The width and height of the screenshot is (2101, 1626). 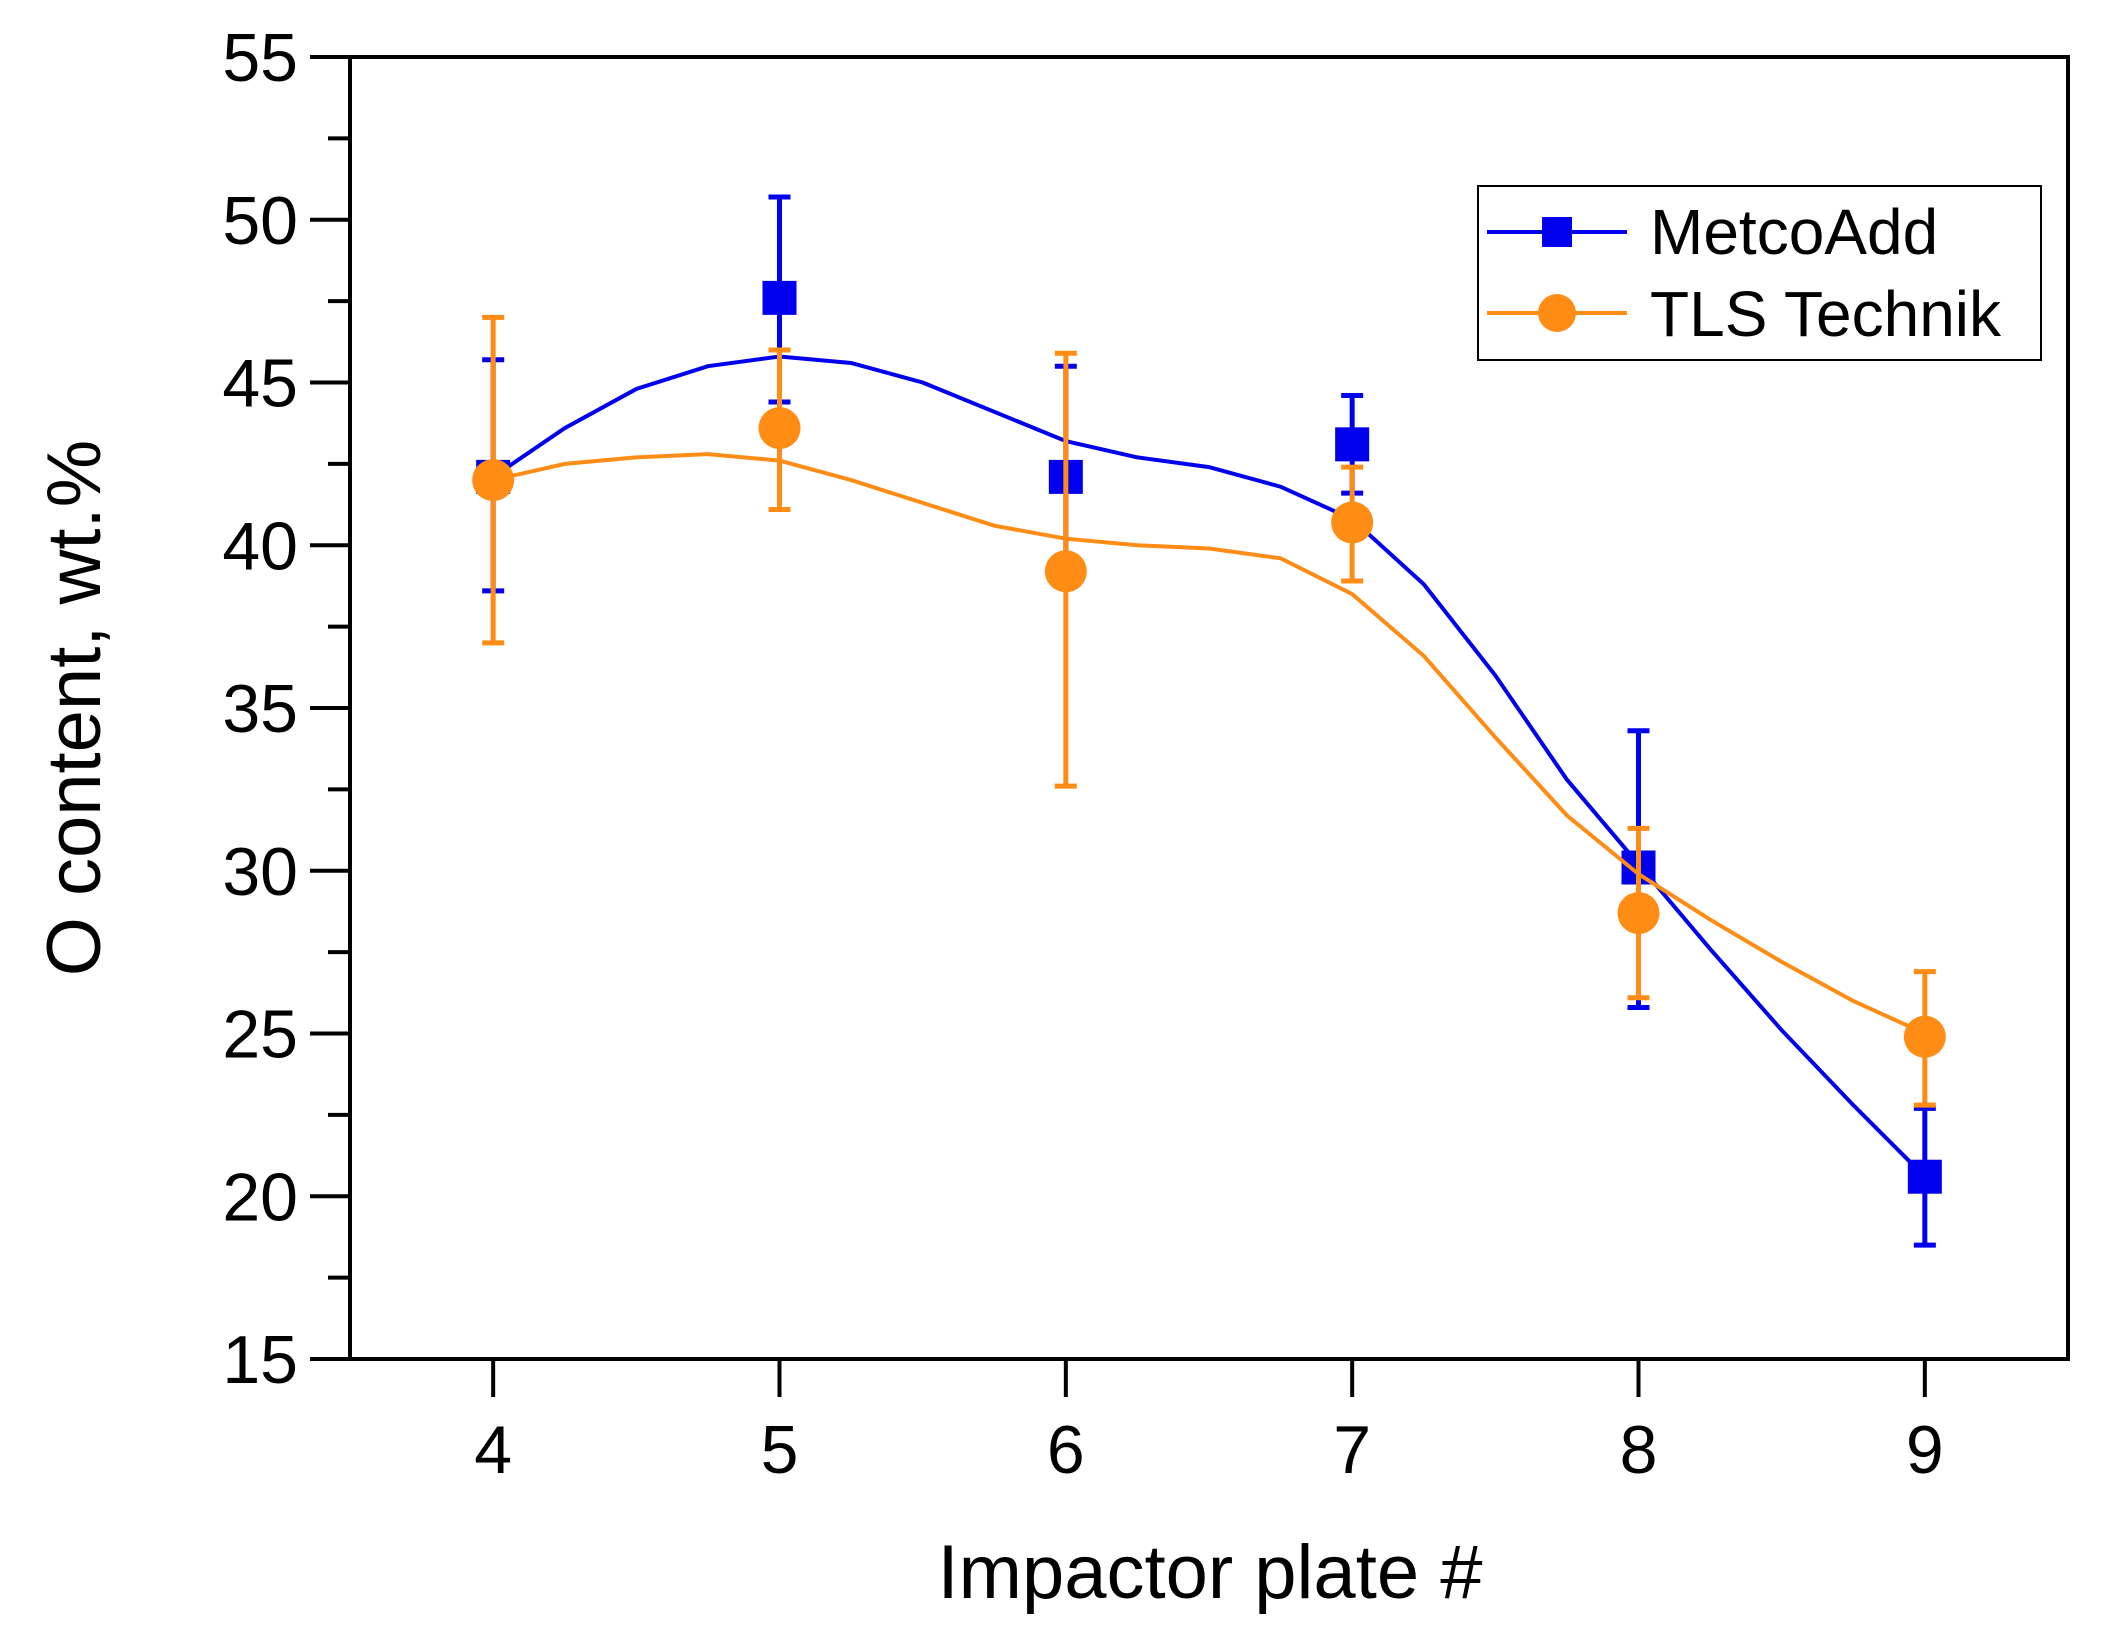 I want to click on y-tick-label-50: 50, so click(x=260, y=221).